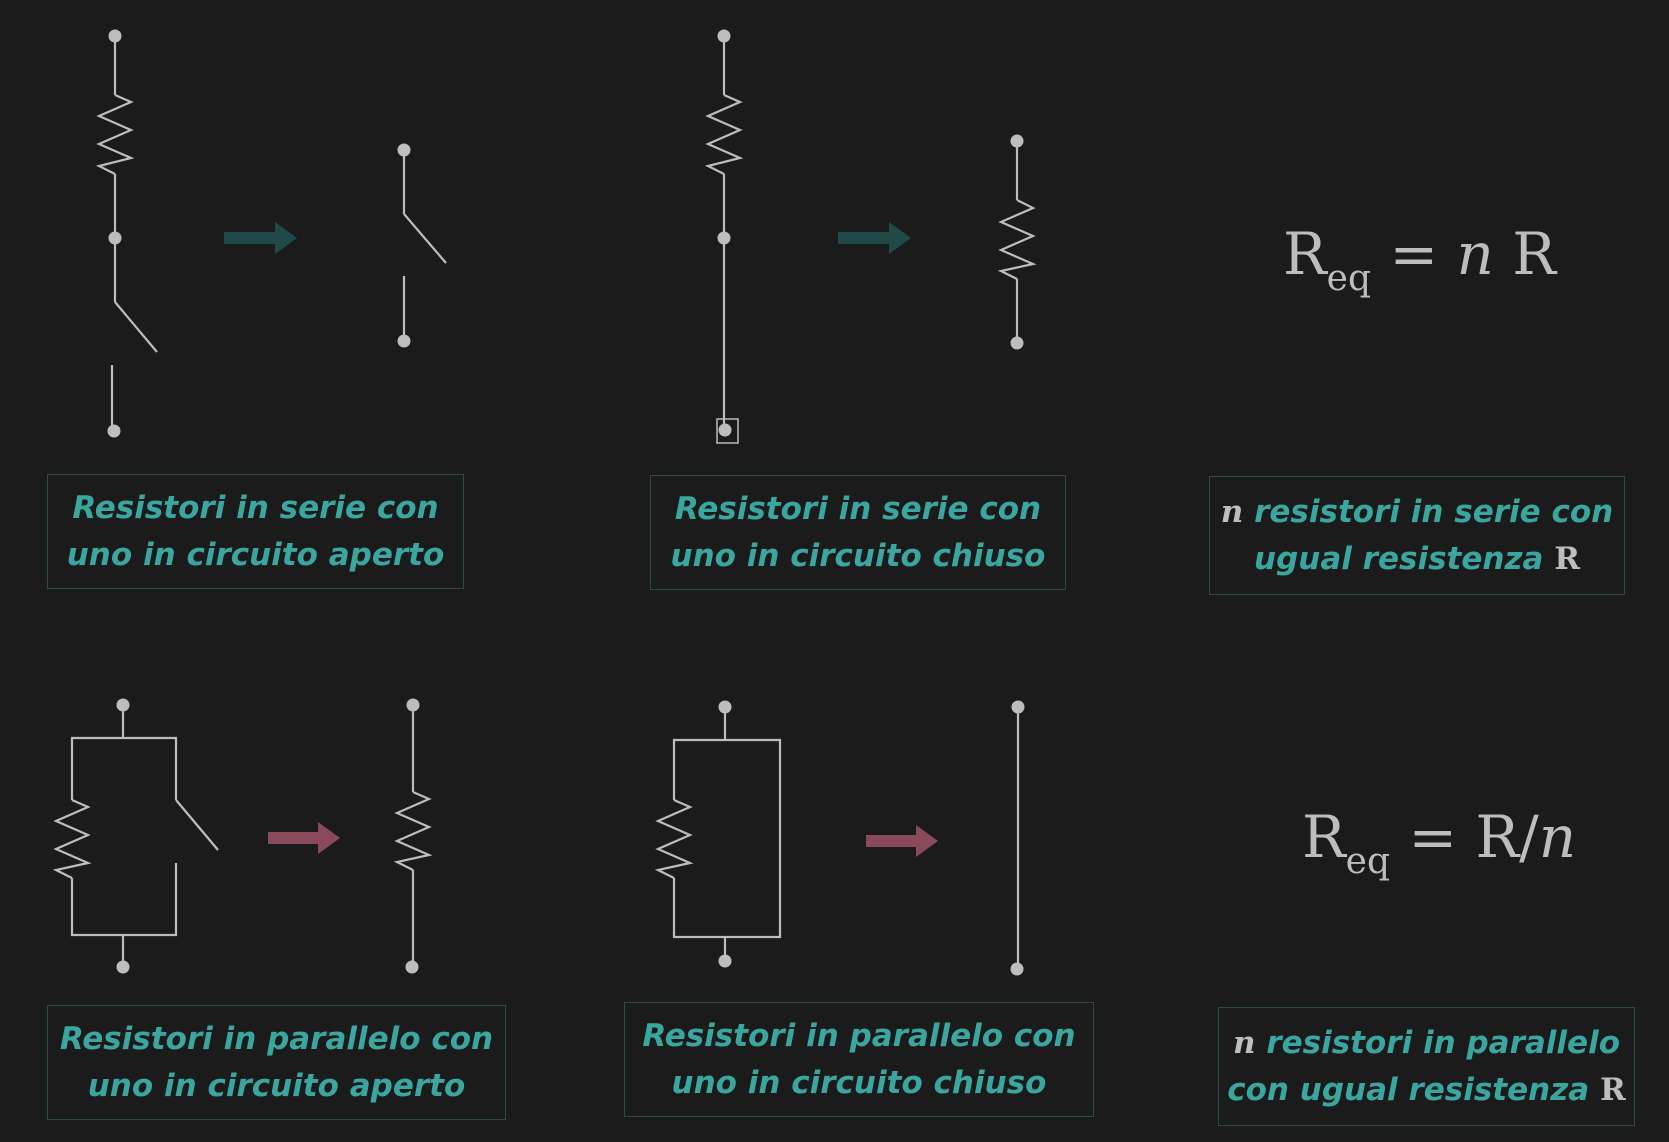  Describe the element at coordinates (304, 838) in the screenshot. I see `arrow-parallel-open` at that location.